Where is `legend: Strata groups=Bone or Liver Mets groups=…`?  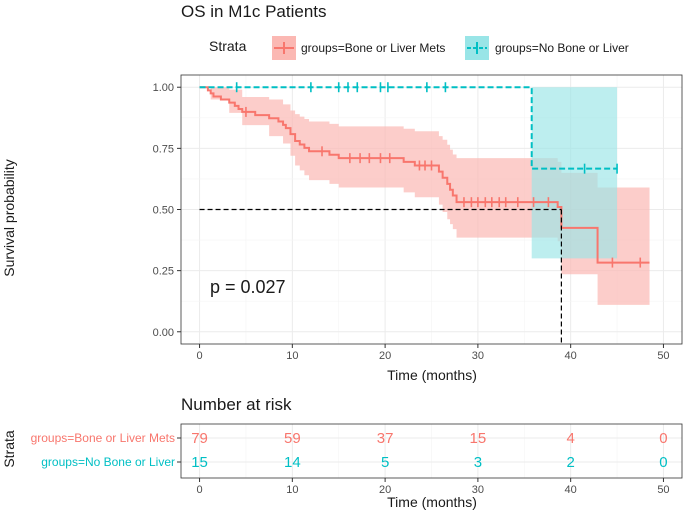 legend: Strata groups=Bone or Liver Mets groups=… is located at coordinates (419, 48).